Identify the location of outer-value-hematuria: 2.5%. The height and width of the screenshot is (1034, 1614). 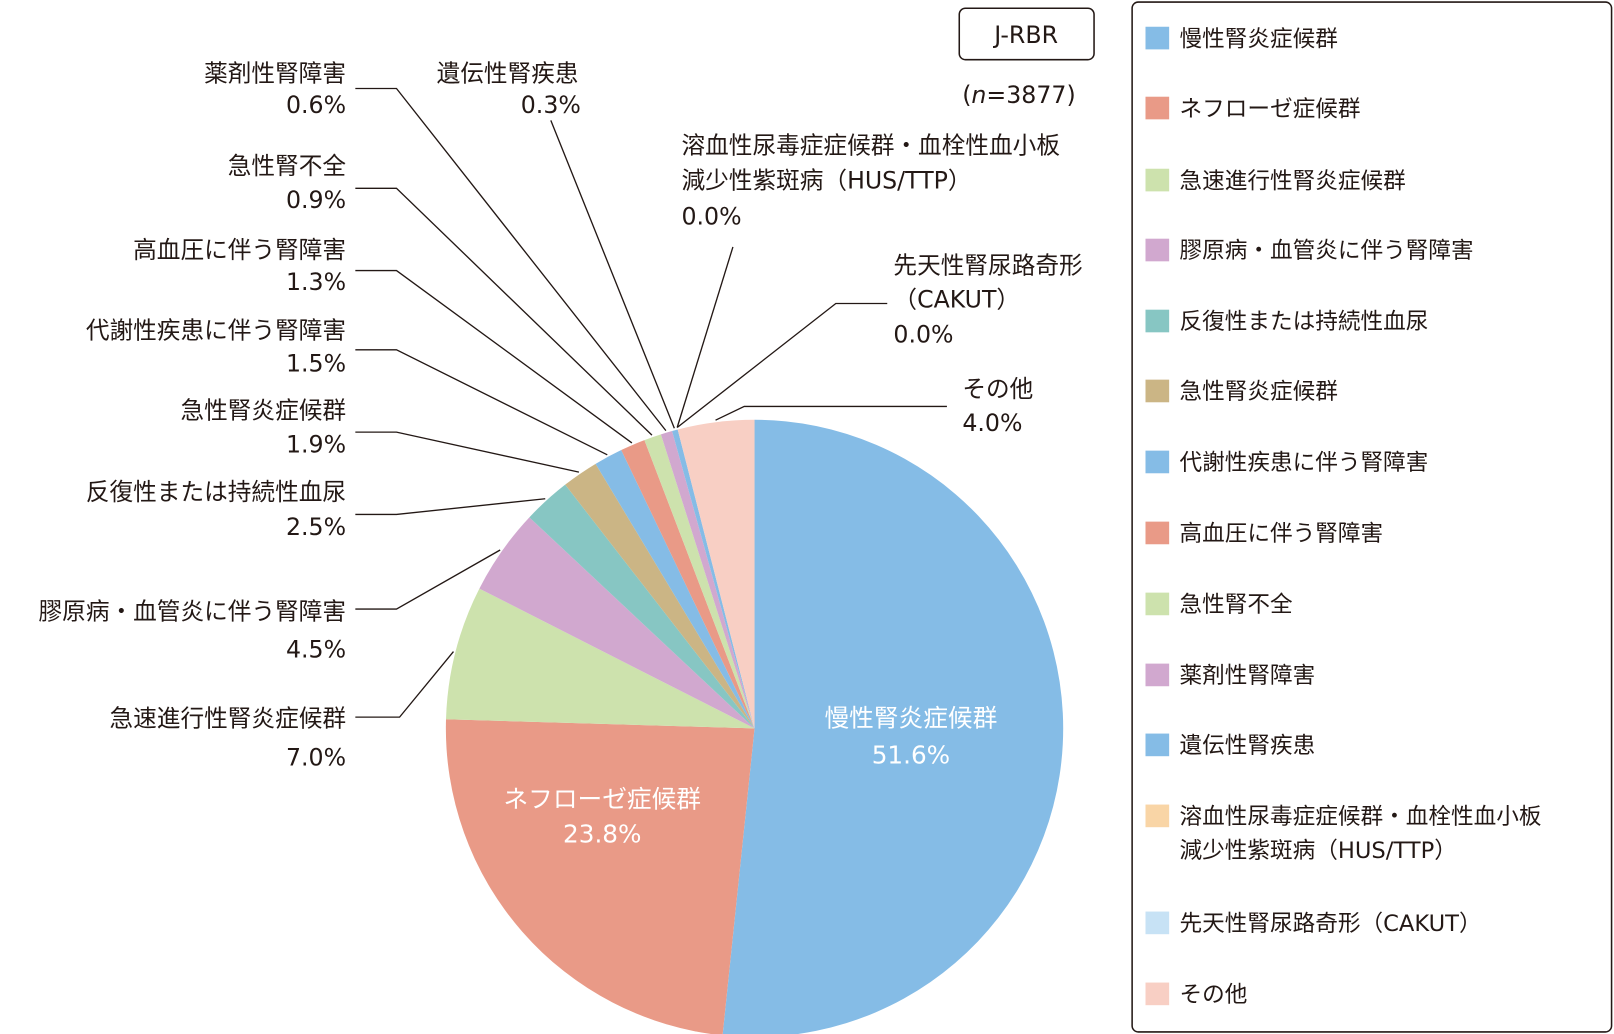
(316, 527).